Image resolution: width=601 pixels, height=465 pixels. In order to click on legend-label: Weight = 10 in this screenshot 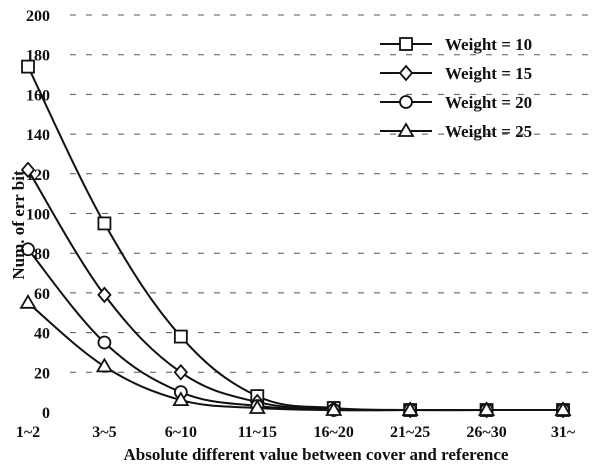, I will do `click(488, 44)`.